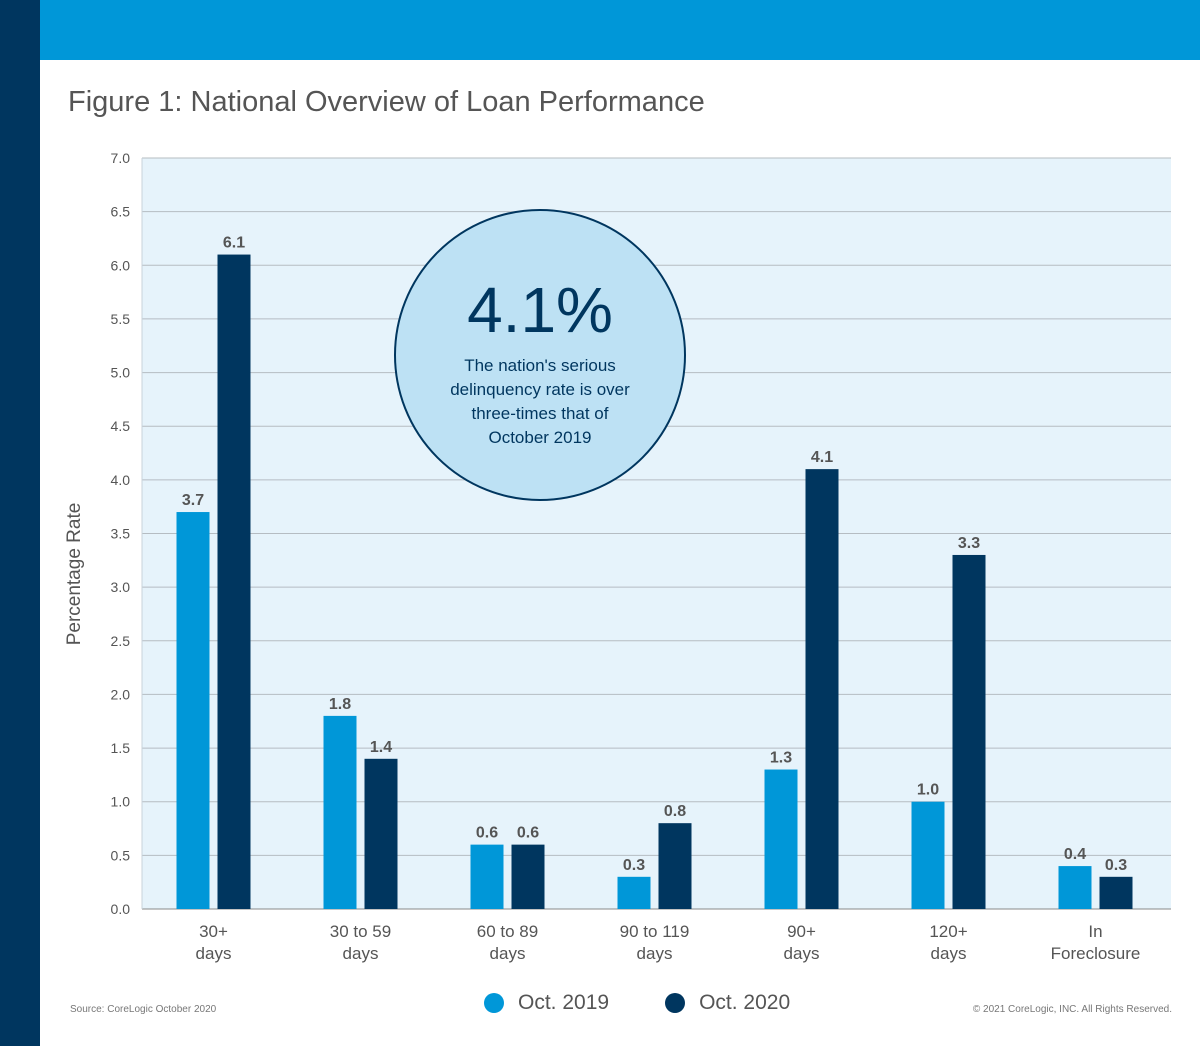 Image resolution: width=1200 pixels, height=1046 pixels. What do you see at coordinates (193, 500) in the screenshot?
I see `bar-value-label: 3.7` at bounding box center [193, 500].